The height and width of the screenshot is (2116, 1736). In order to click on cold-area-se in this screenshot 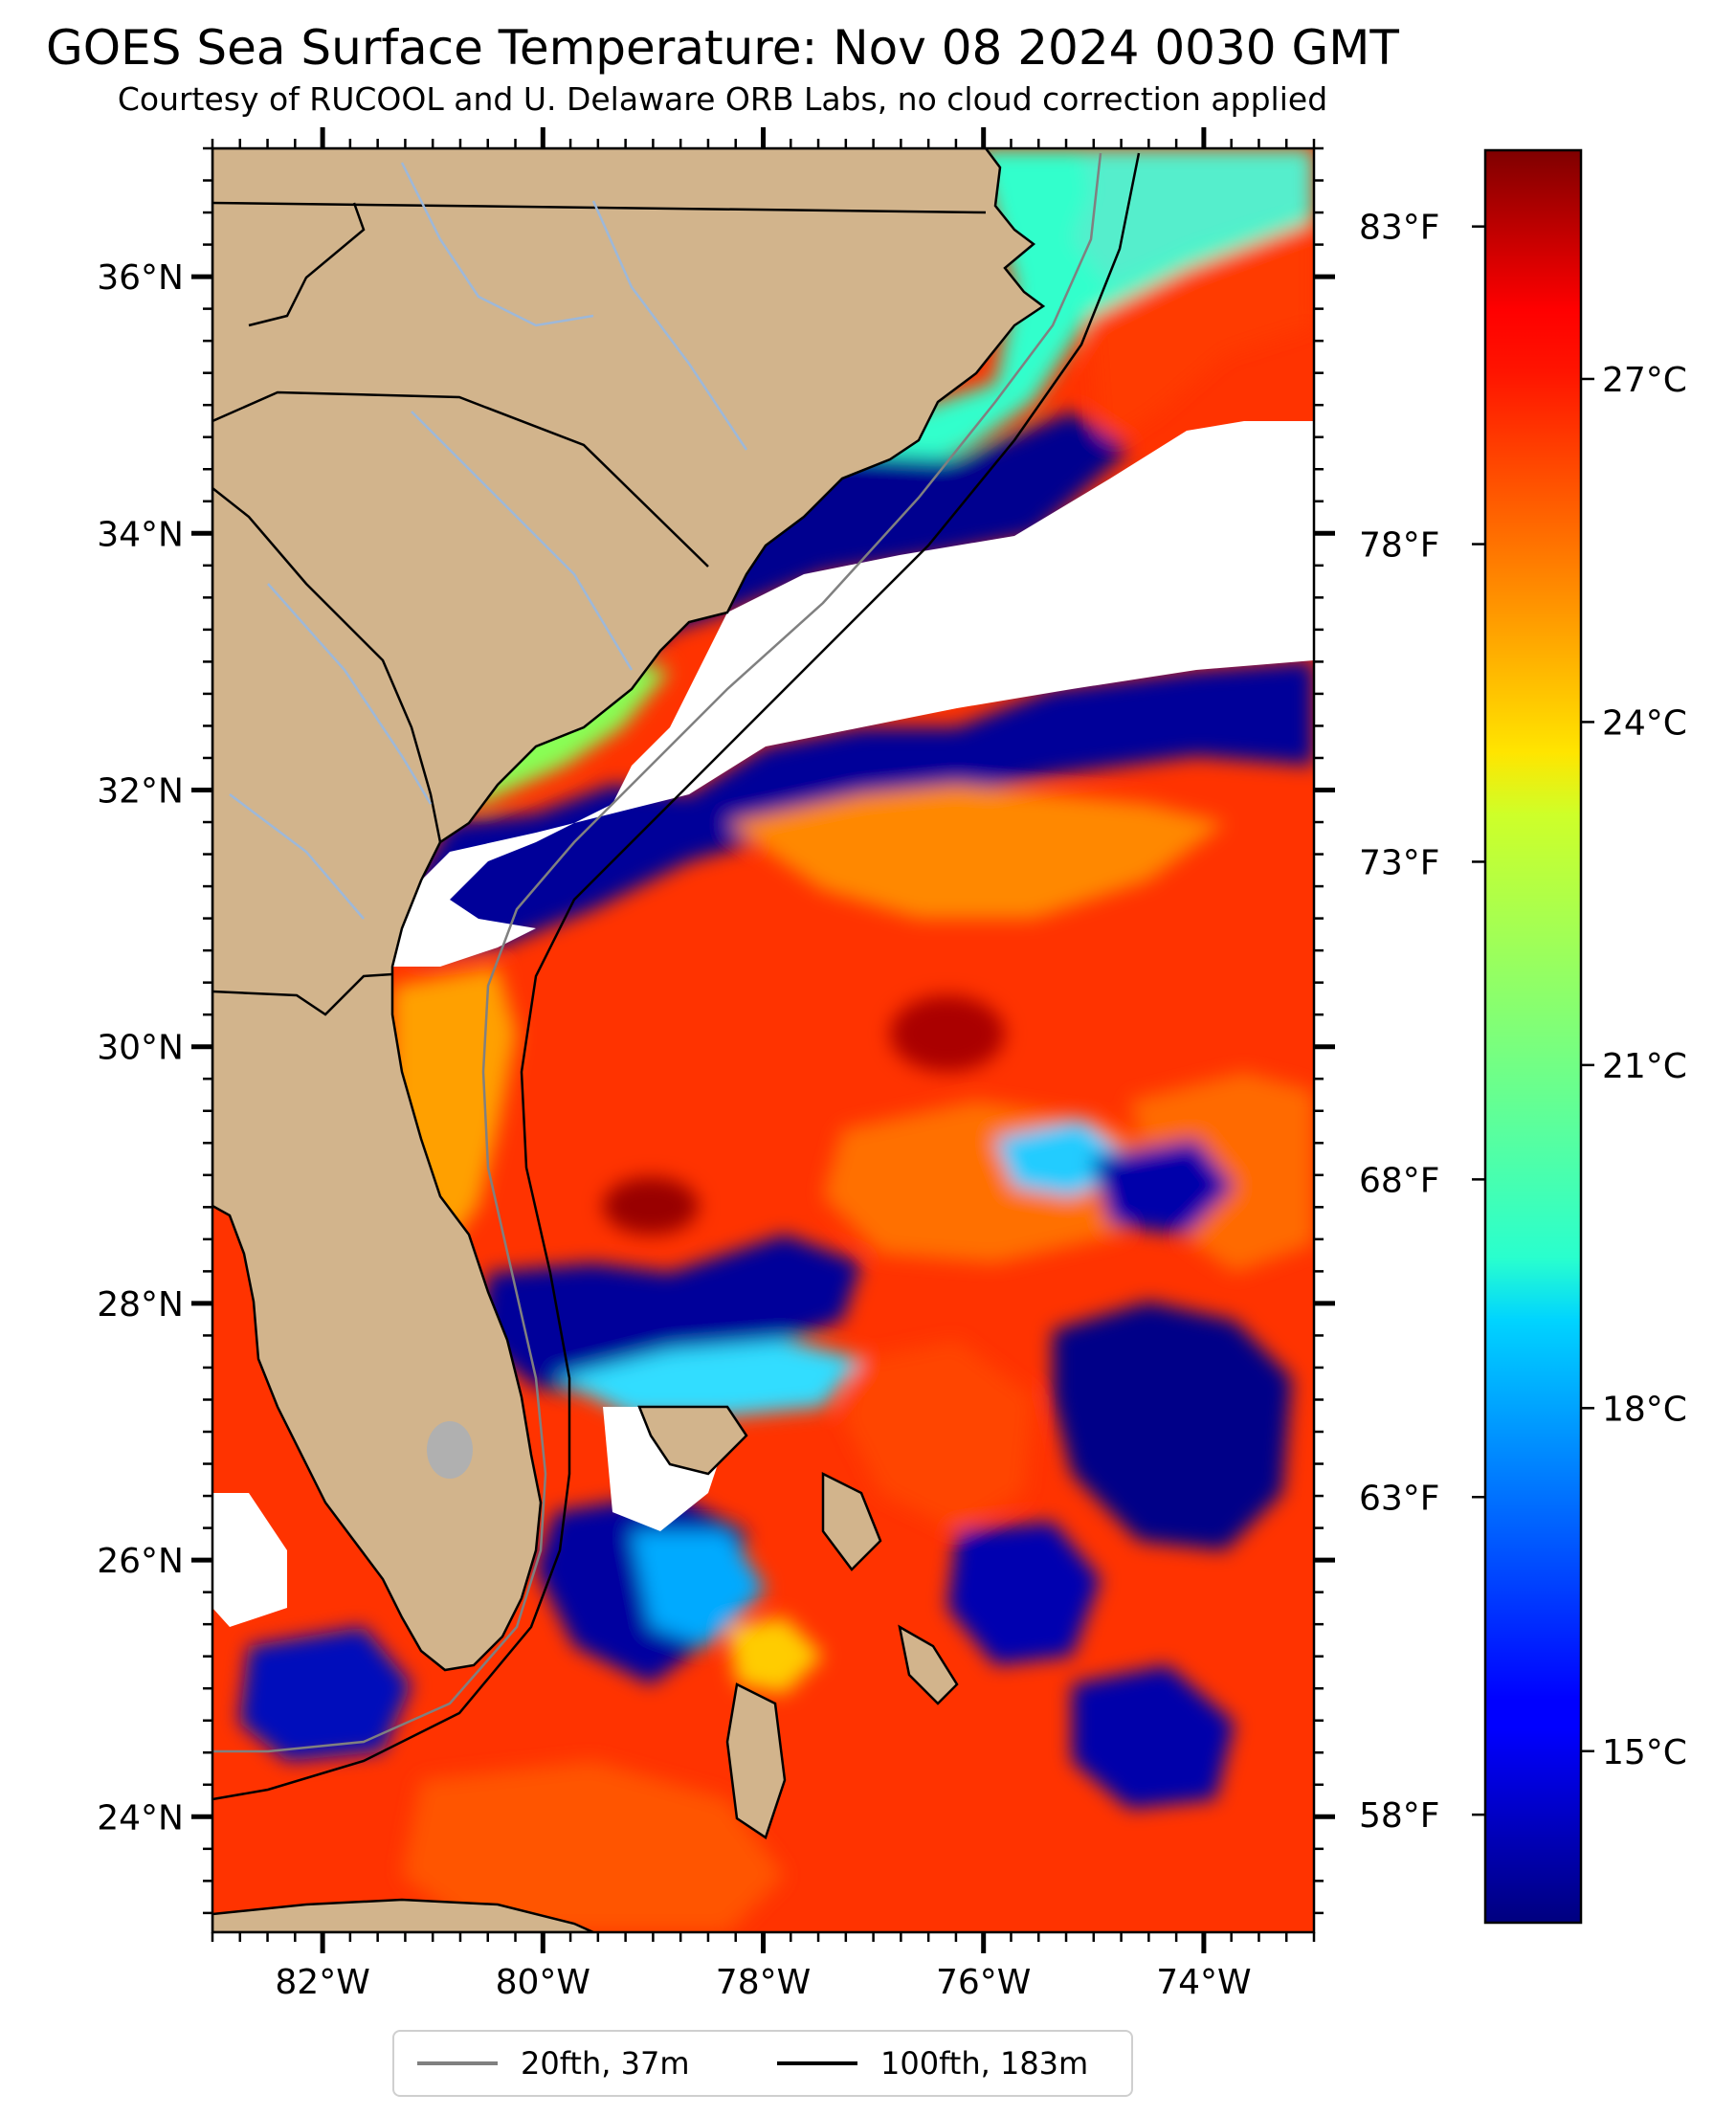, I will do `click(1153, 1737)`.